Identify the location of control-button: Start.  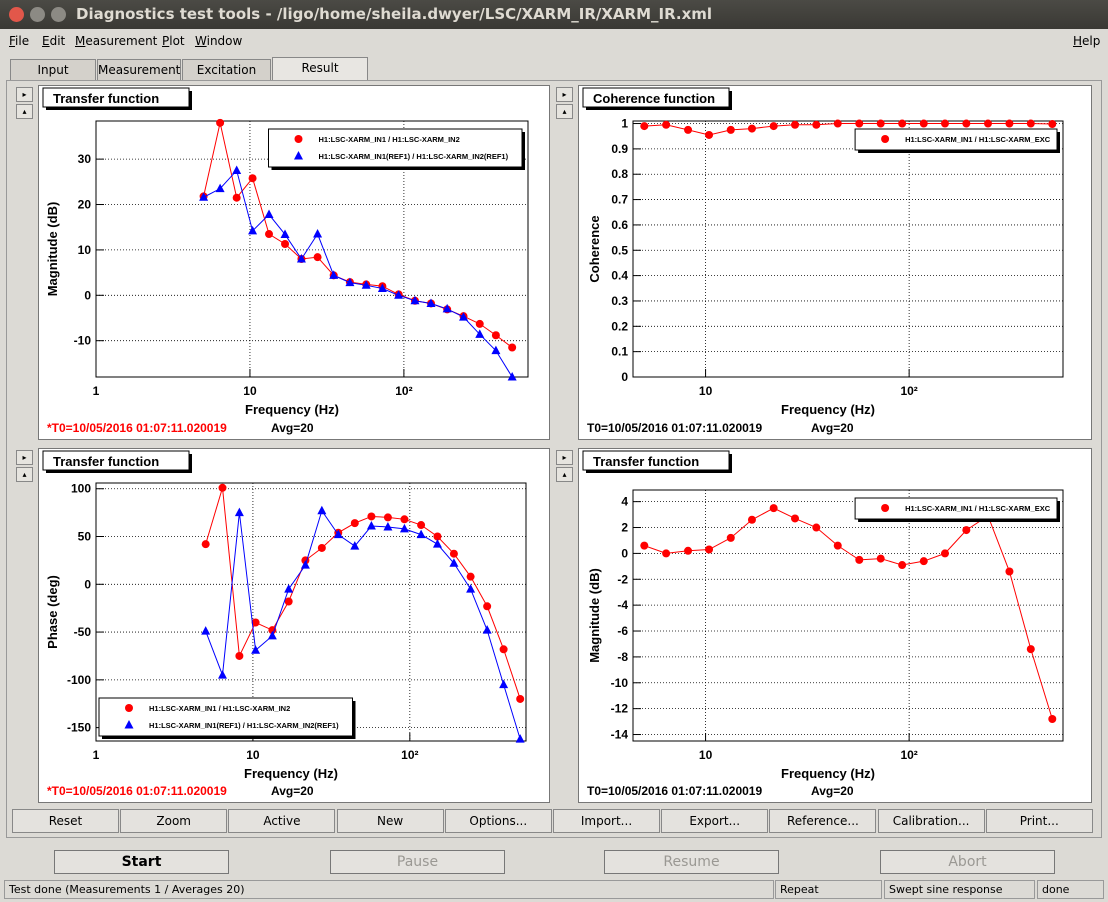
(141, 862).